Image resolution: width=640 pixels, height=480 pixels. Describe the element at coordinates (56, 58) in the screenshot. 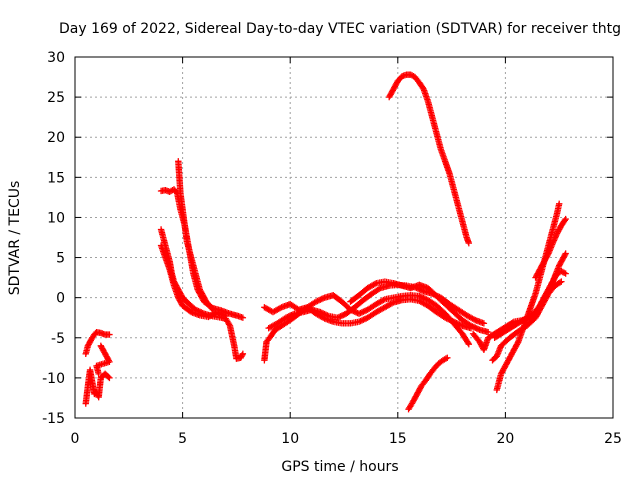

I see `y-tick-label: 30` at that location.